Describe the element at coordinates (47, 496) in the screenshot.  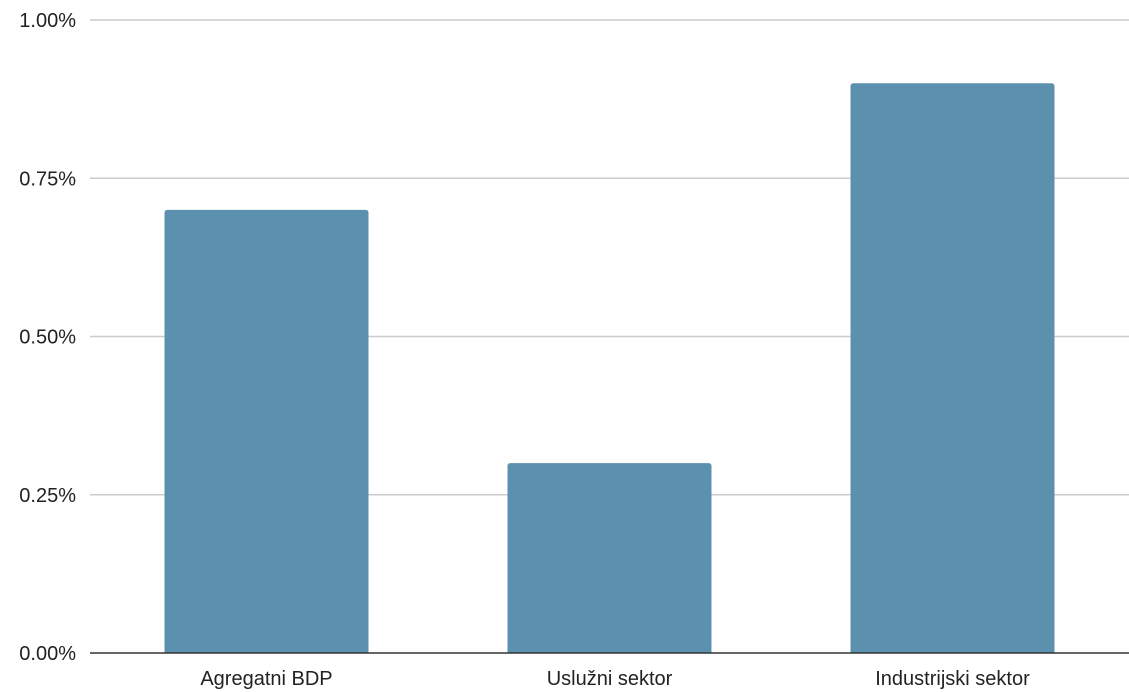
I see `y-tick-label: 0.25%` at that location.